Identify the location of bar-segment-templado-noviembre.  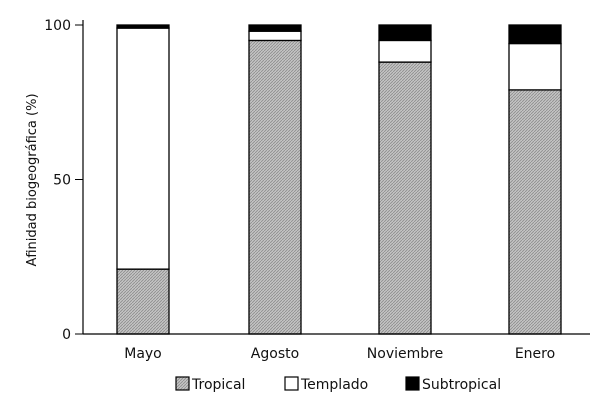
(405, 51).